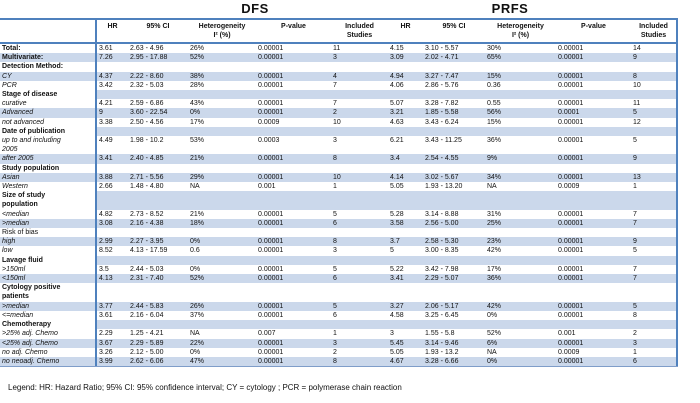  Describe the element at coordinates (16, 214) in the screenshot. I see `row-label: <median` at that location.